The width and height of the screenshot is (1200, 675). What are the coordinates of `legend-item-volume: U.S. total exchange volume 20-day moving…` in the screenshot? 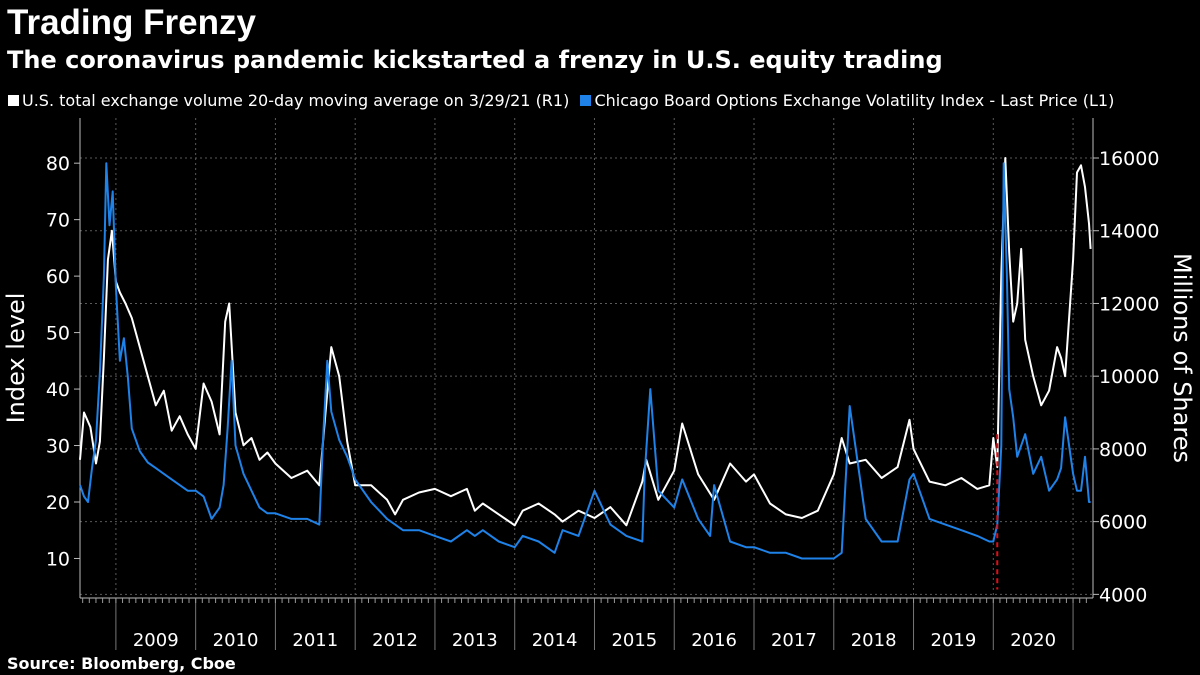 It's located at (291, 100).